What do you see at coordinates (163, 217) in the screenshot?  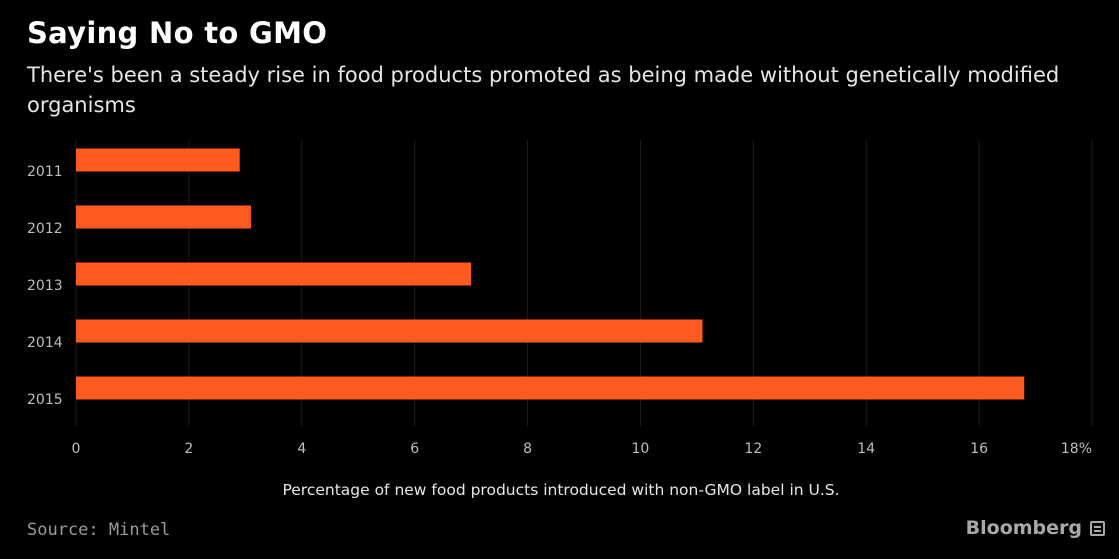 I see `bar-2012` at bounding box center [163, 217].